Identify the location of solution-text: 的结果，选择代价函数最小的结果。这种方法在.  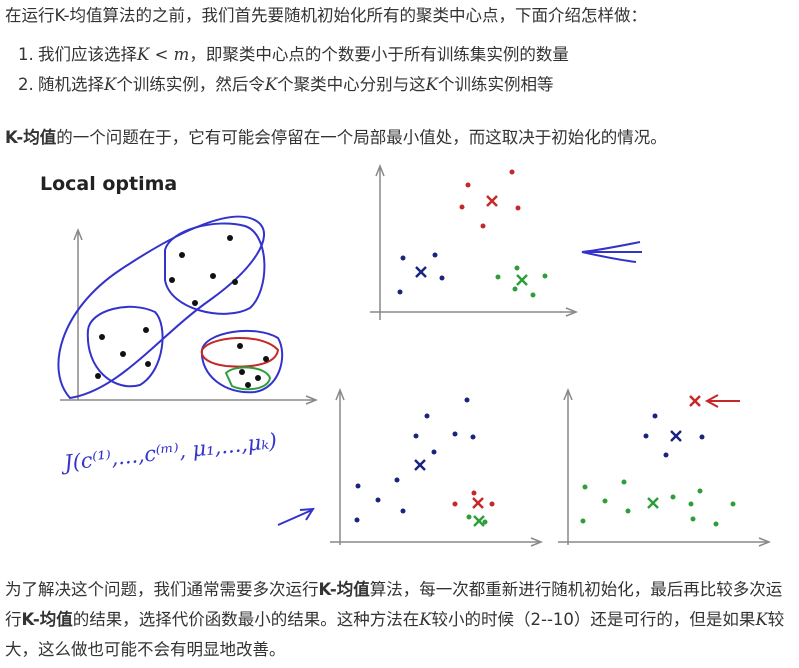
(246, 619).